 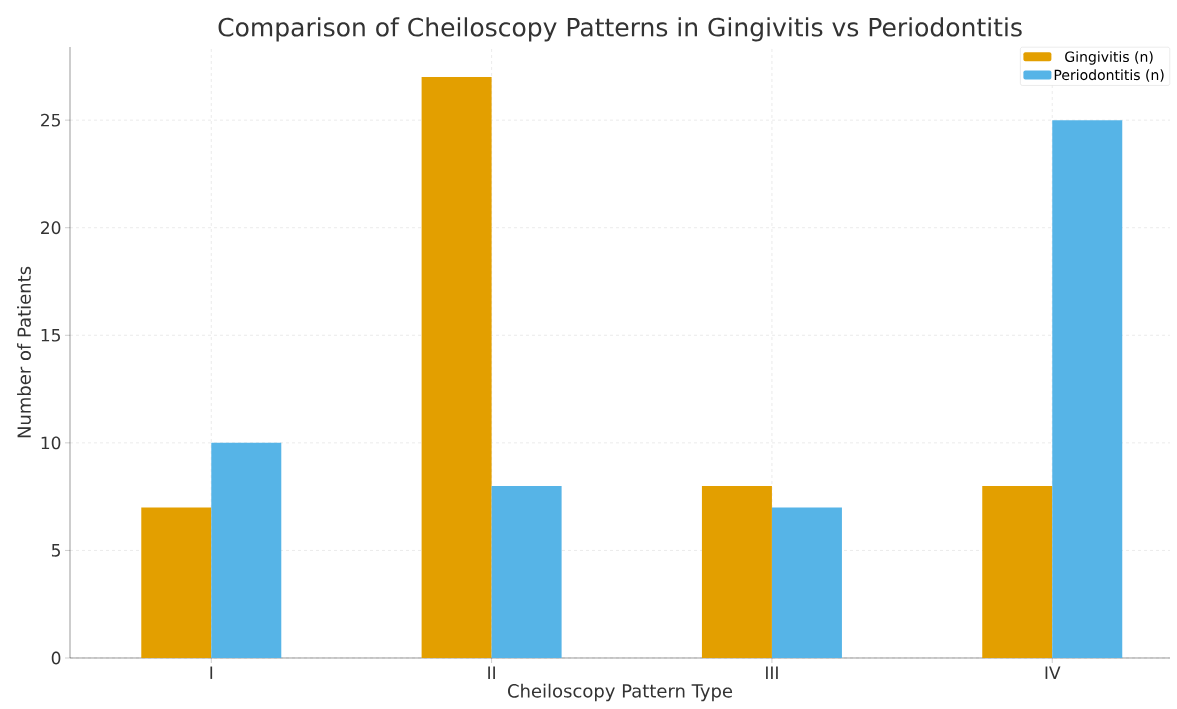 What do you see at coordinates (491, 672) in the screenshot?
I see `x-tick-label: II` at bounding box center [491, 672].